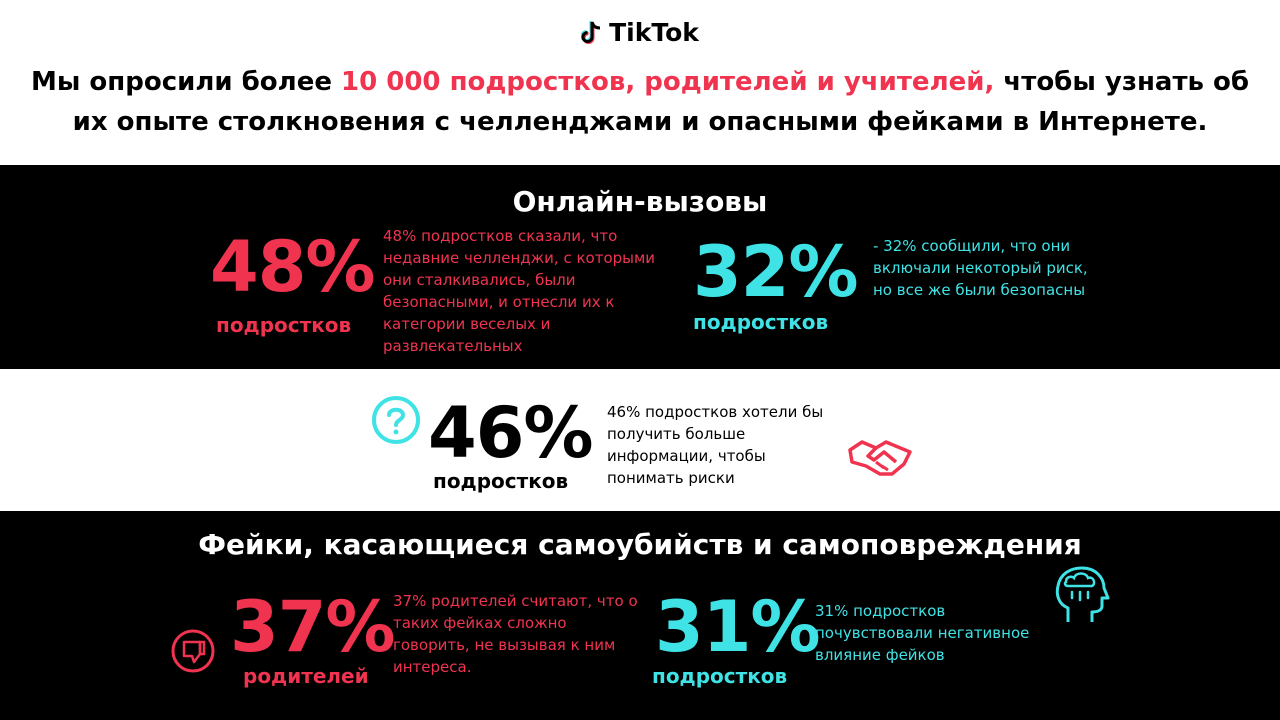  What do you see at coordinates (284, 325) in the screenshot?
I see `stat-48-label: подростков` at bounding box center [284, 325].